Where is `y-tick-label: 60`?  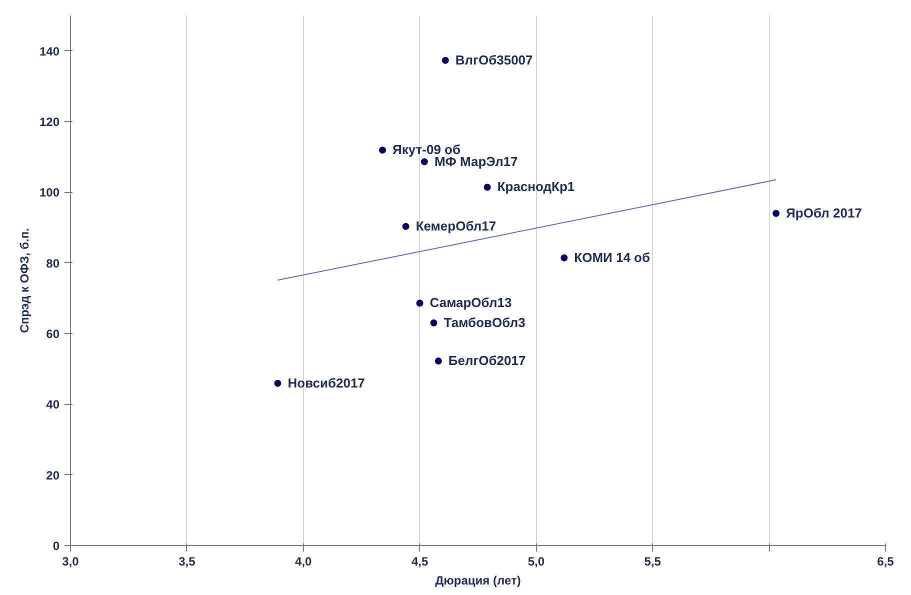 y-tick-label: 60 is located at coordinates (53, 334).